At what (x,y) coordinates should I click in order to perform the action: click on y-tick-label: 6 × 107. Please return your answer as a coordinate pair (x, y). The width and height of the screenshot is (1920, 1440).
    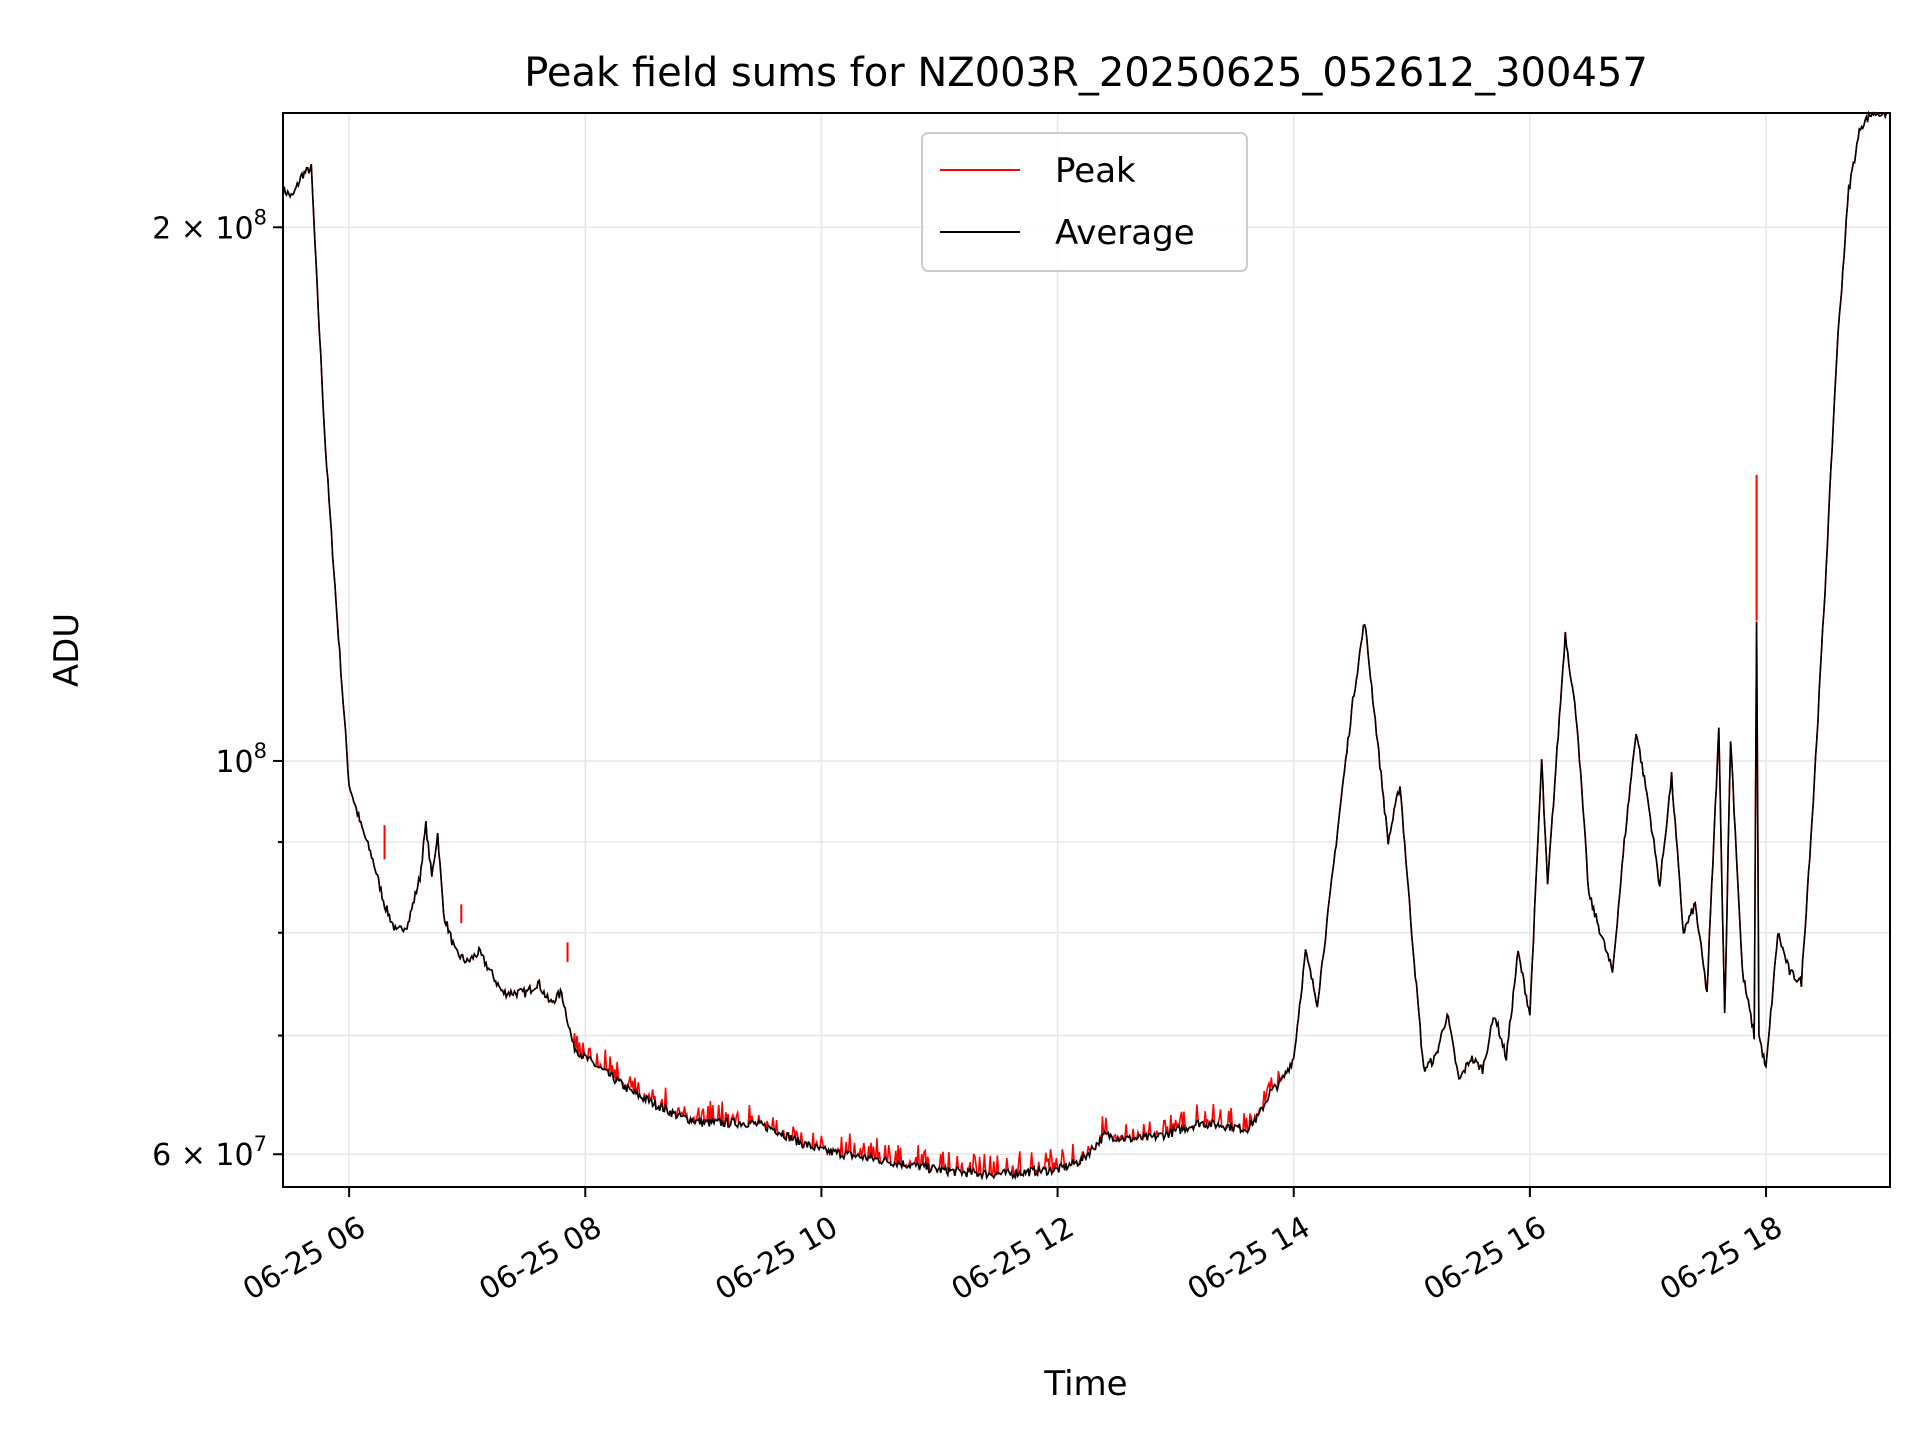
    Looking at the image, I should click on (209, 1152).